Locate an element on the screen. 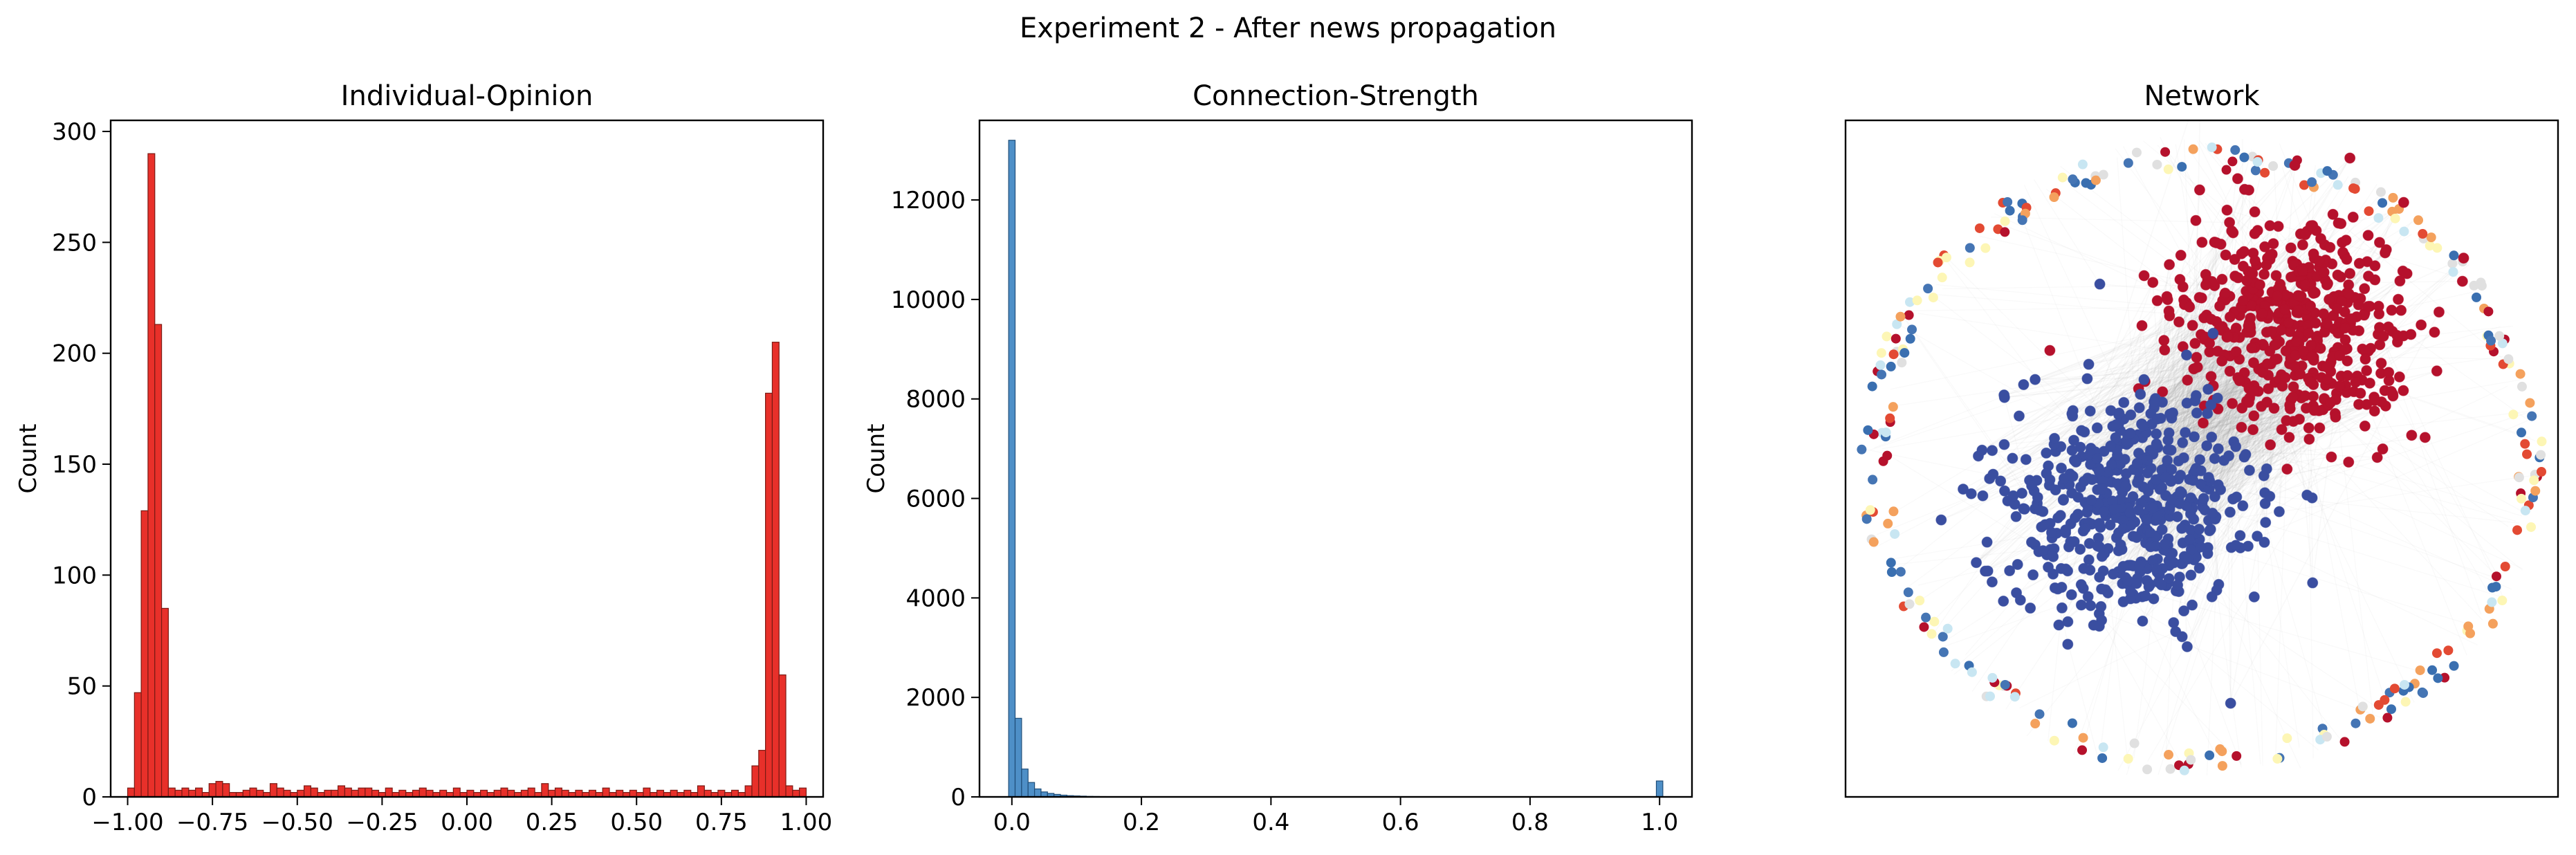  x-tick-label: 0.00 is located at coordinates (467, 822).